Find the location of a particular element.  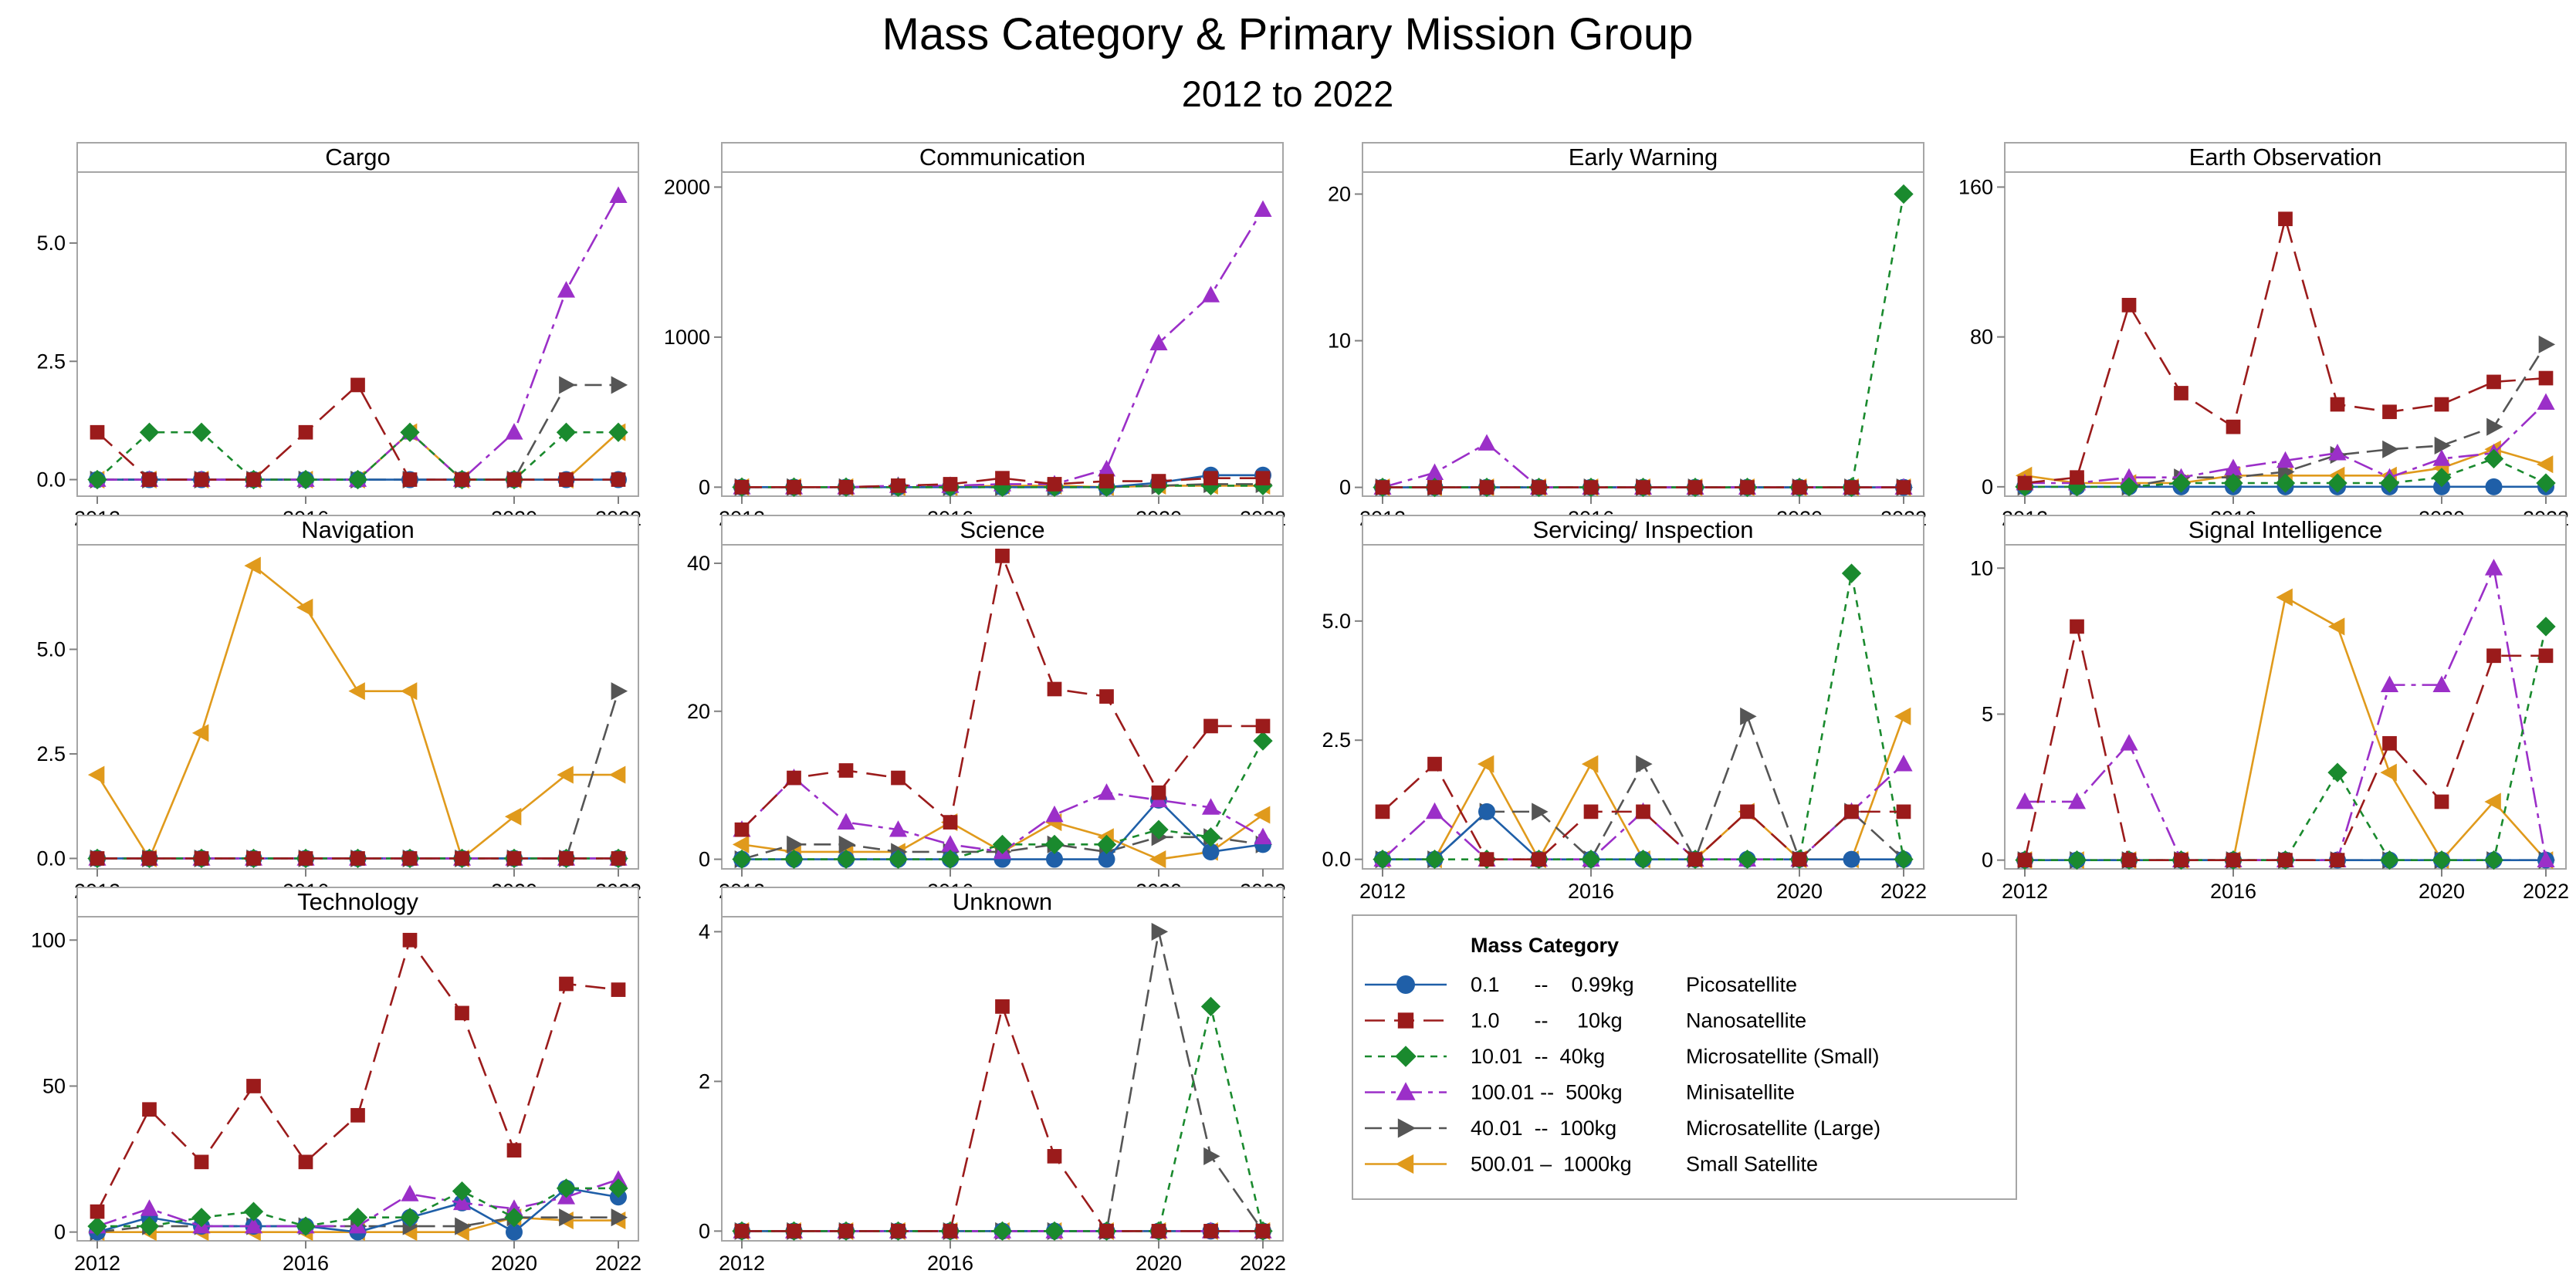

y-tick-label: 160 is located at coordinates (1976, 186).